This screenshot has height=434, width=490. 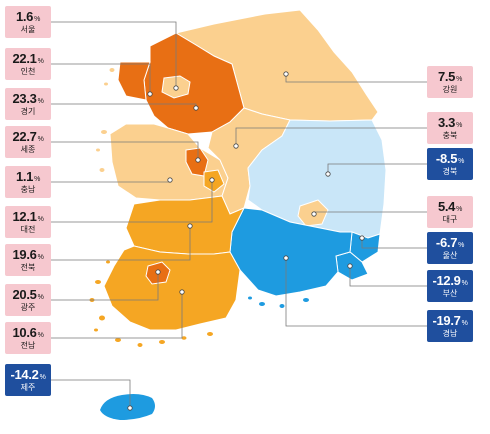 What do you see at coordinates (190, 226) in the screenshot?
I see `marker-jeonbuk` at bounding box center [190, 226].